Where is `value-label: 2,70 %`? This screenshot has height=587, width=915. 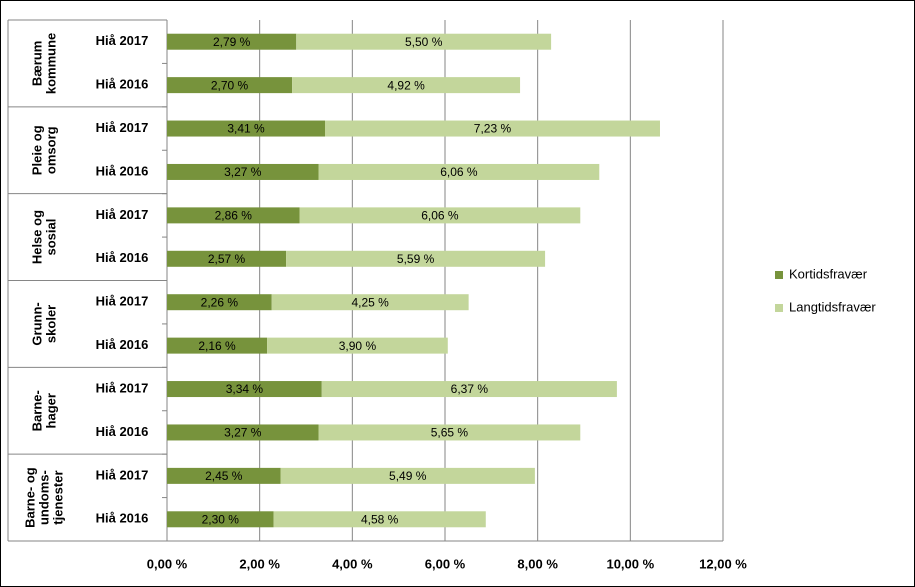
value-label: 2,70 % is located at coordinates (230, 85).